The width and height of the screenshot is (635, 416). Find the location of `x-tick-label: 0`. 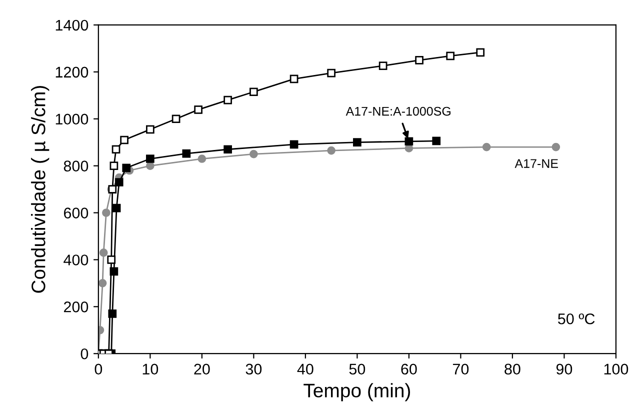

x-tick-label: 0 is located at coordinates (98, 369).